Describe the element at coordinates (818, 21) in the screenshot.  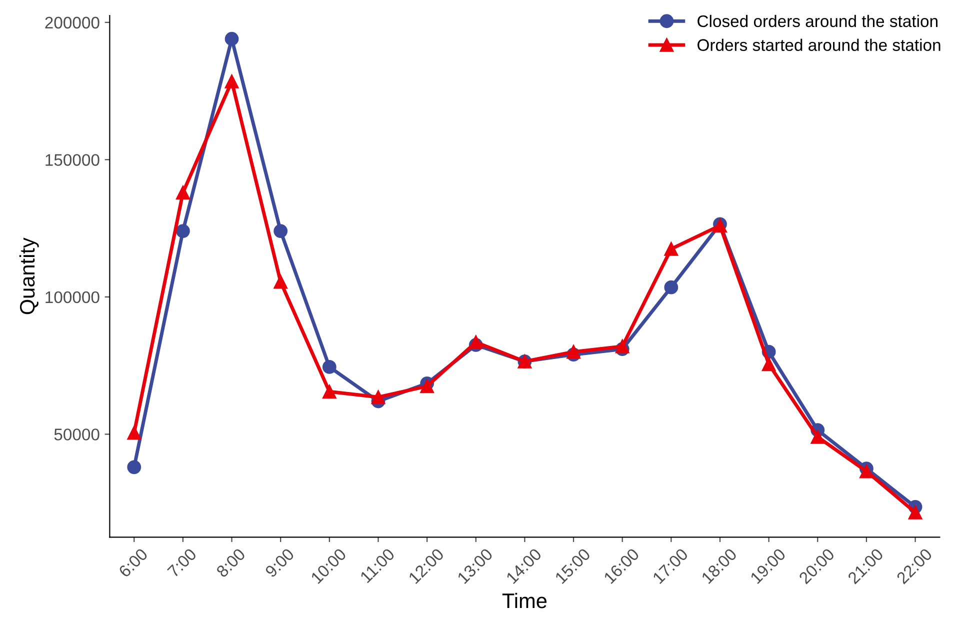
I see `legend-label: Closed orders around the station` at that location.